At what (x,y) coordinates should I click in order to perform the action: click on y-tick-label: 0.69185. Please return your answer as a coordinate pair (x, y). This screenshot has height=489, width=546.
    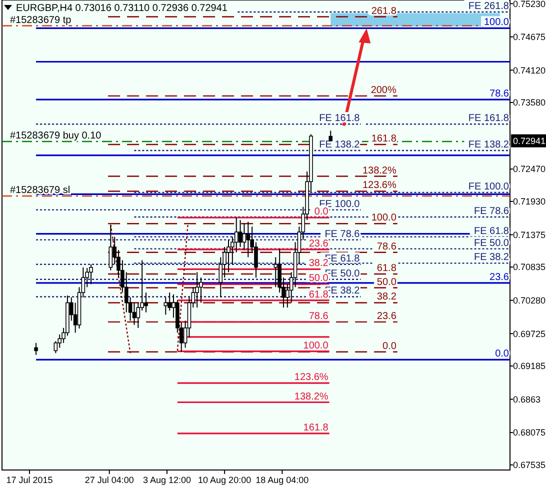
    Looking at the image, I should click on (529, 366).